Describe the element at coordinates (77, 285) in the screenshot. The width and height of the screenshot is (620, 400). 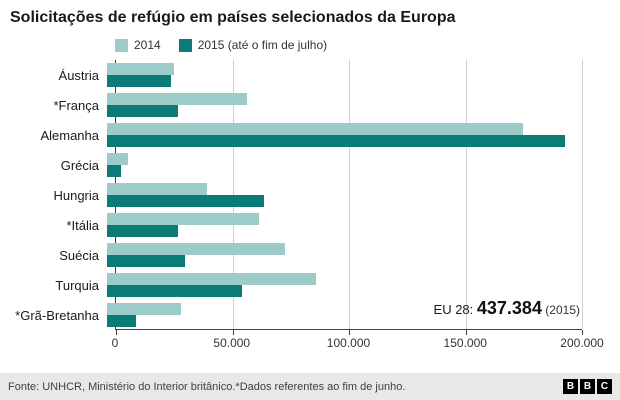
I see `category-label: Turquia` at that location.